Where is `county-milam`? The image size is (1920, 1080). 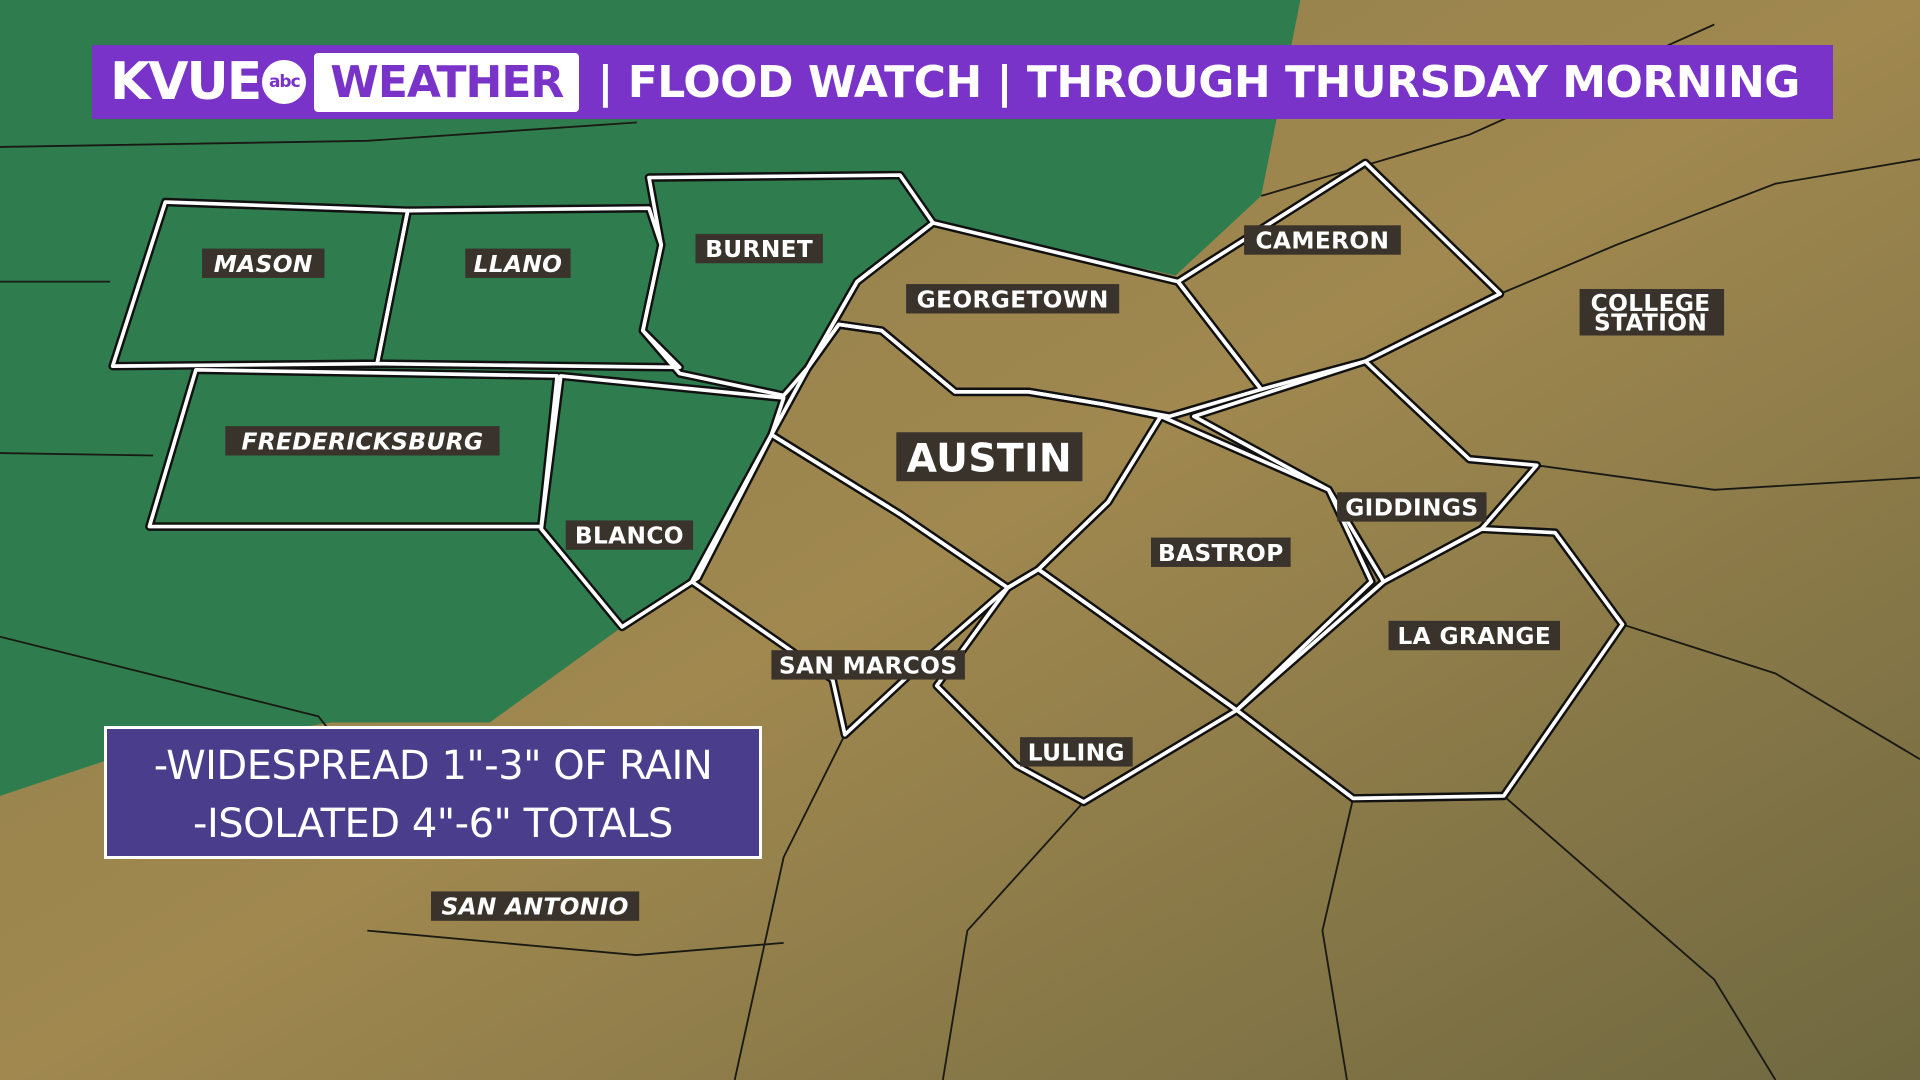 county-milam is located at coordinates (1339, 276).